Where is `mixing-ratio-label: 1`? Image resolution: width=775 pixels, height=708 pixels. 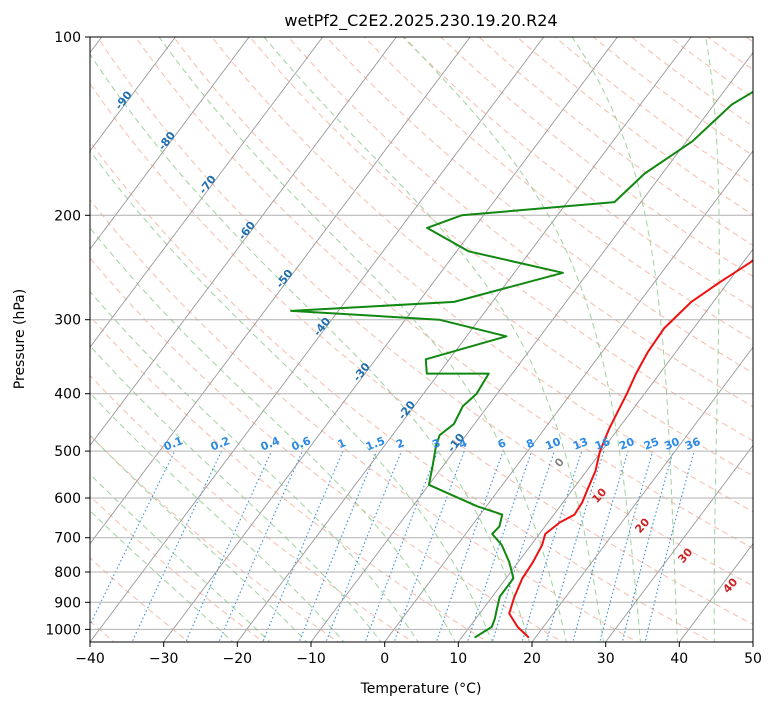 mixing-ratio-label: 1 is located at coordinates (342, 443).